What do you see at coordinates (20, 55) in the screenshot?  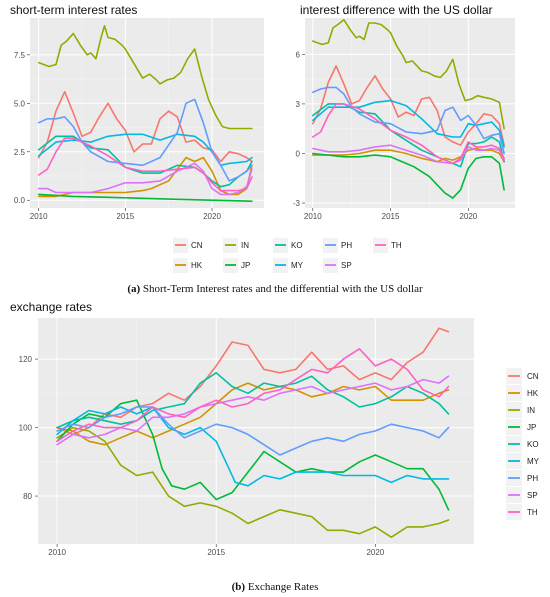 I see `y-tick-label: 7.5` at bounding box center [20, 55].